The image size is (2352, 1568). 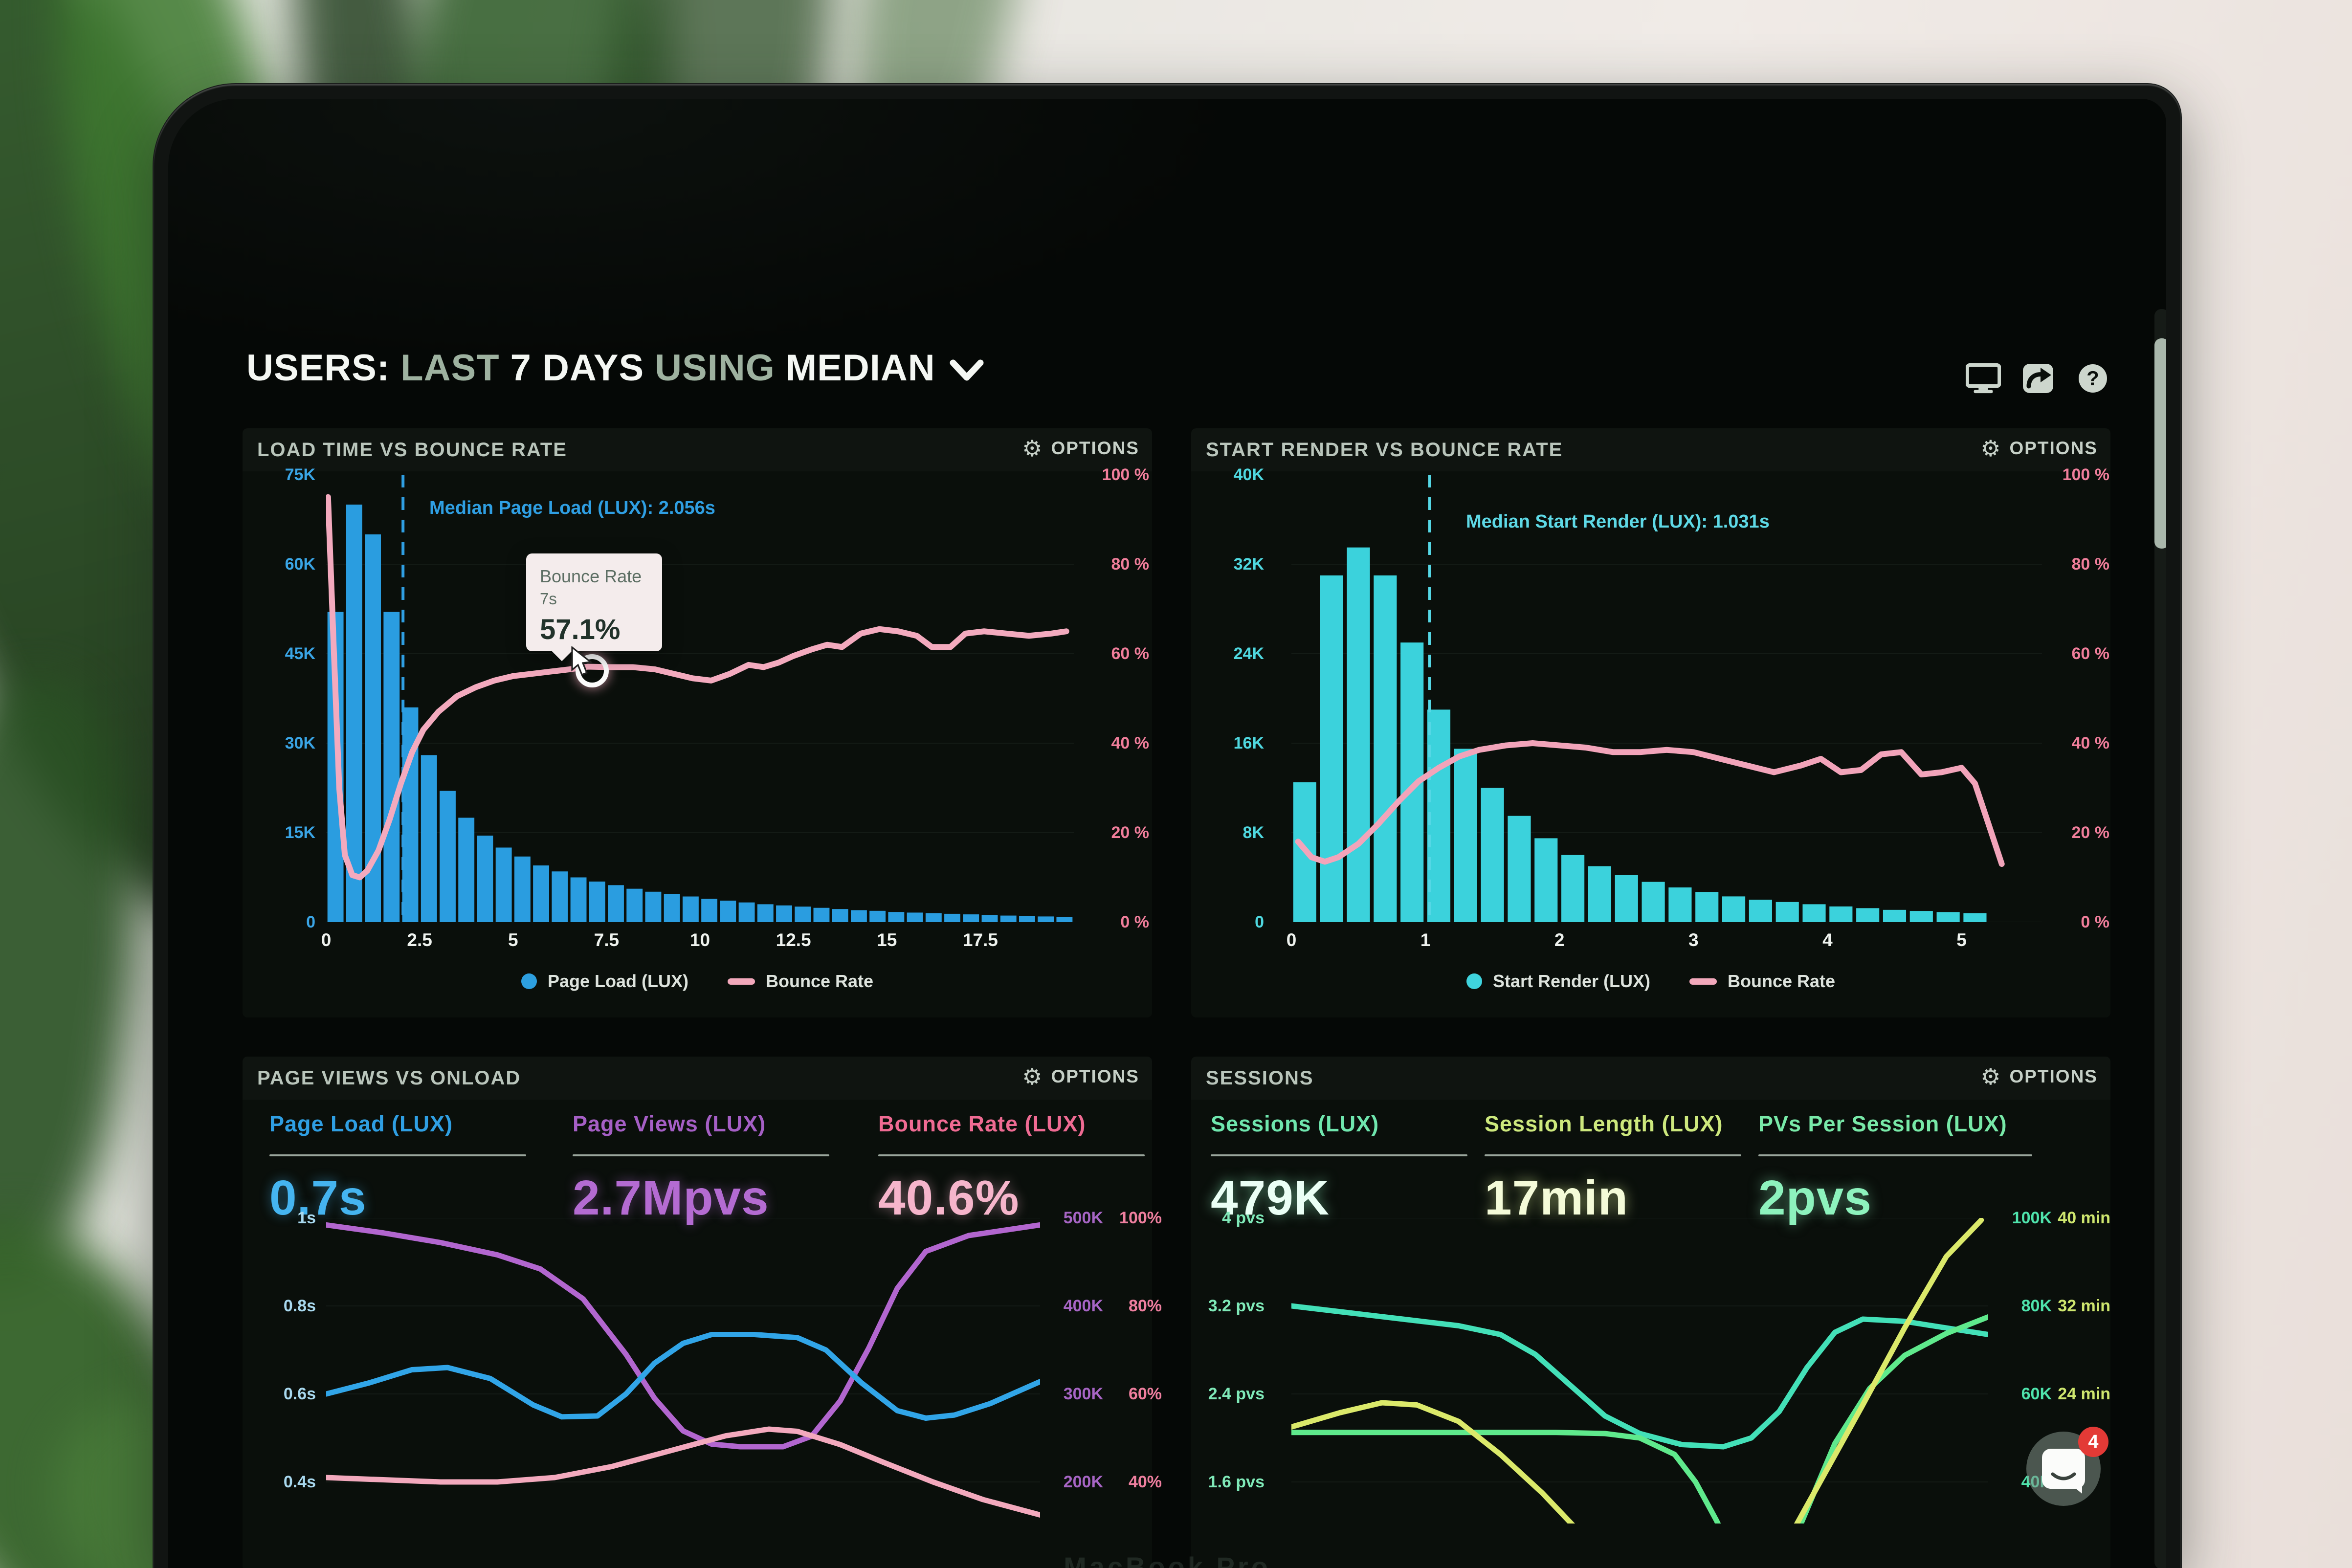 What do you see at coordinates (513, 940) in the screenshot?
I see `axis-tick-label: 5` at bounding box center [513, 940].